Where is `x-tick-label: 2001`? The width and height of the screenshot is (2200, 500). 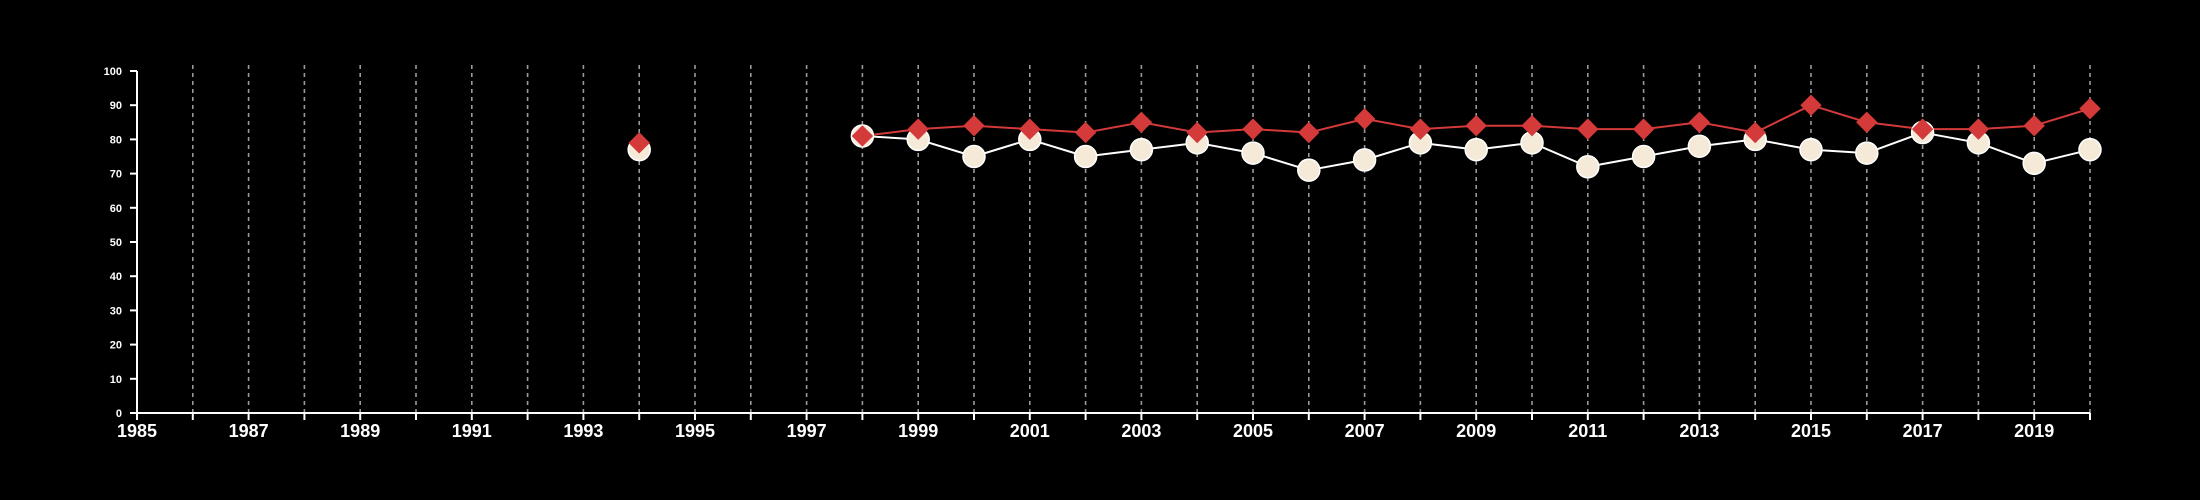 x-tick-label: 2001 is located at coordinates (1030, 431).